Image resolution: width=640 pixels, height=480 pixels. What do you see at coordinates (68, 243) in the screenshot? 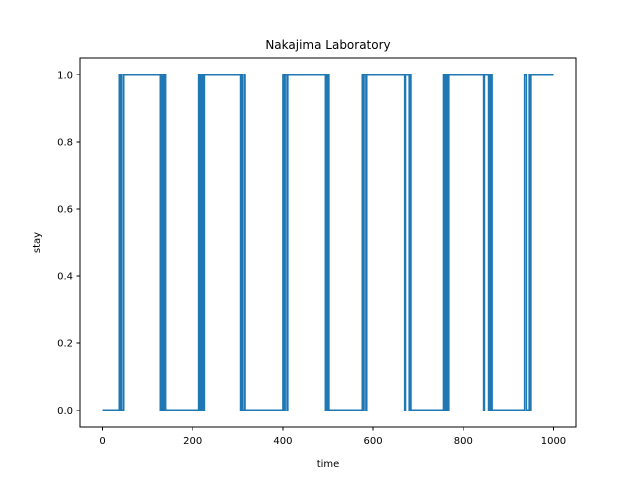
I see `y-axis: 0.0 0.2 0.4 0.6 0.8 1.0` at bounding box center [68, 243].